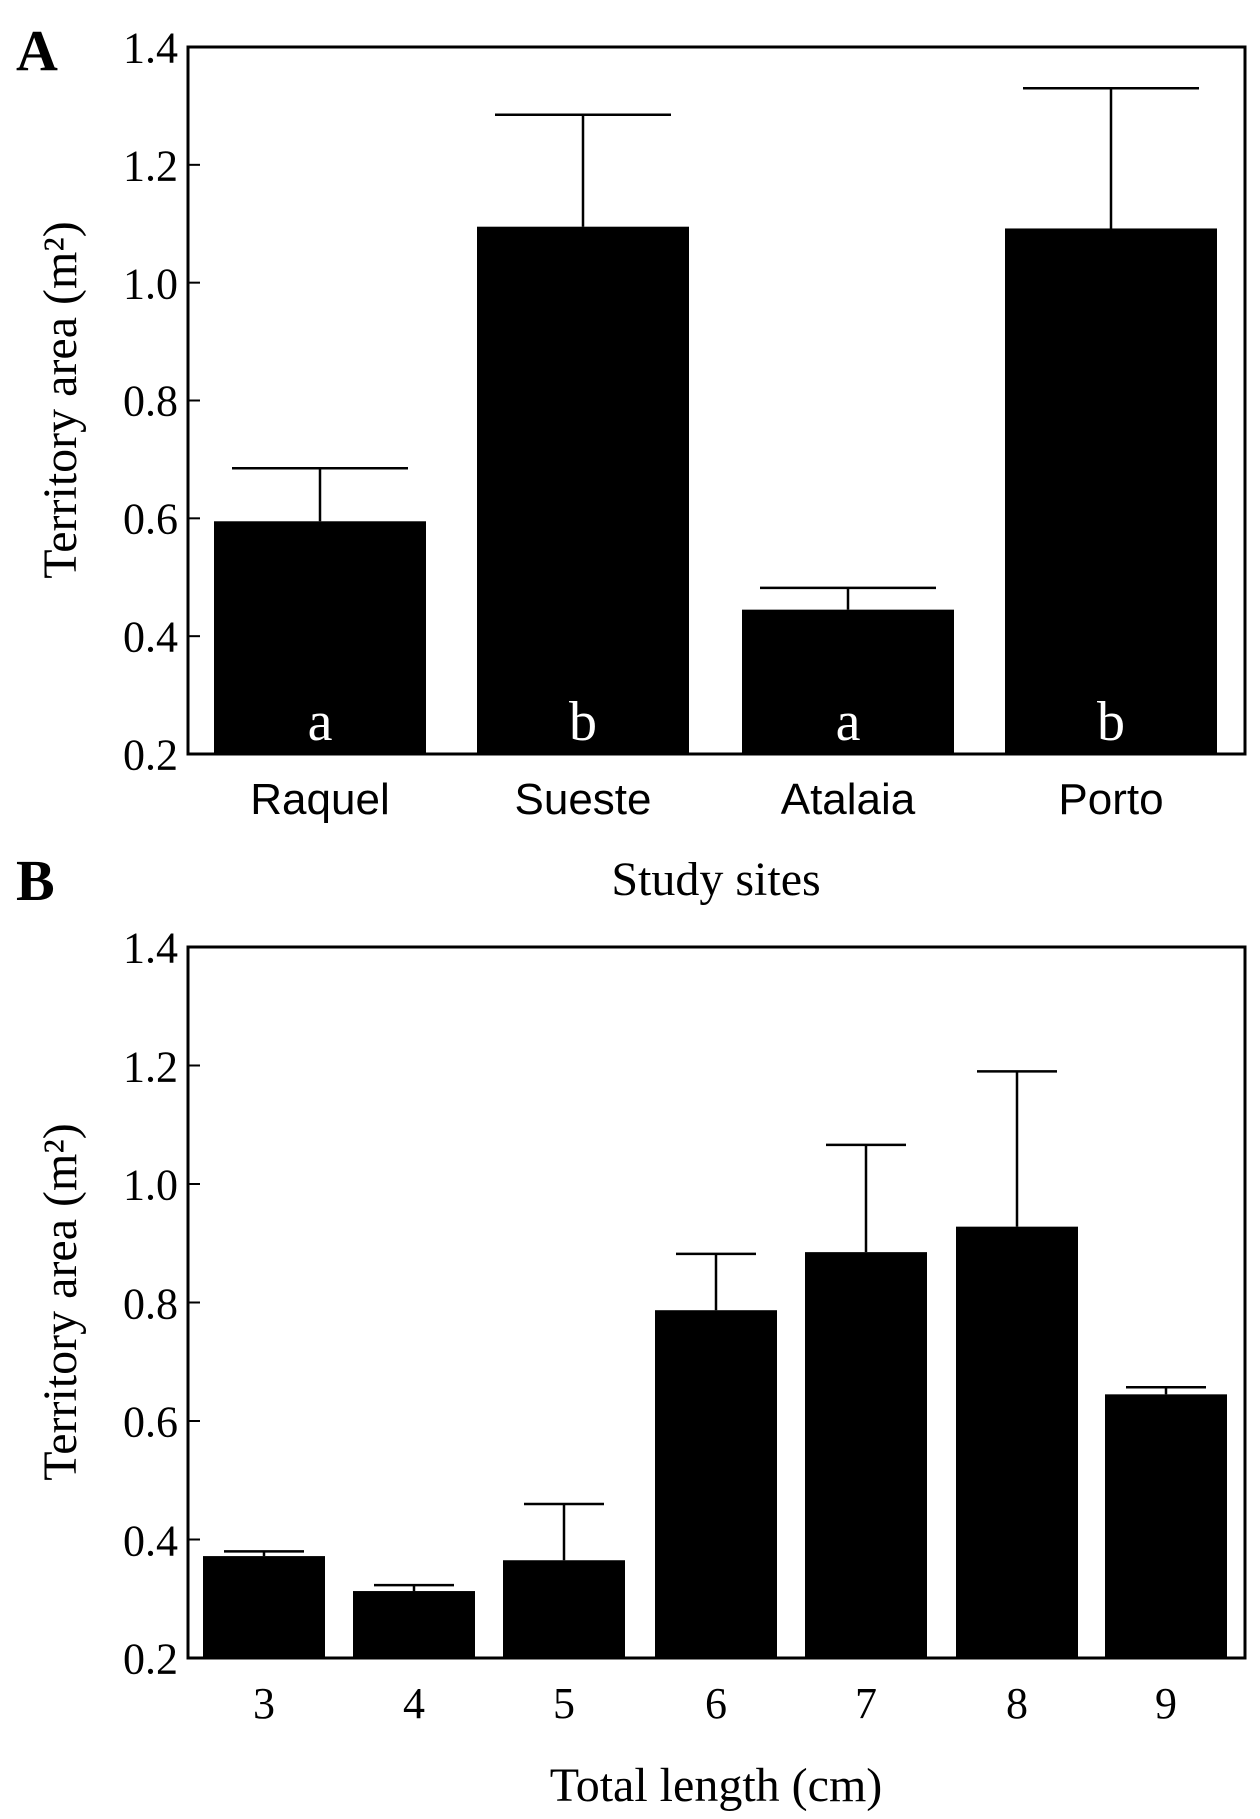 The height and width of the screenshot is (1819, 1260). What do you see at coordinates (150, 1184) in the screenshot?
I see `panel-b-y-tick-label: 1.0` at bounding box center [150, 1184].